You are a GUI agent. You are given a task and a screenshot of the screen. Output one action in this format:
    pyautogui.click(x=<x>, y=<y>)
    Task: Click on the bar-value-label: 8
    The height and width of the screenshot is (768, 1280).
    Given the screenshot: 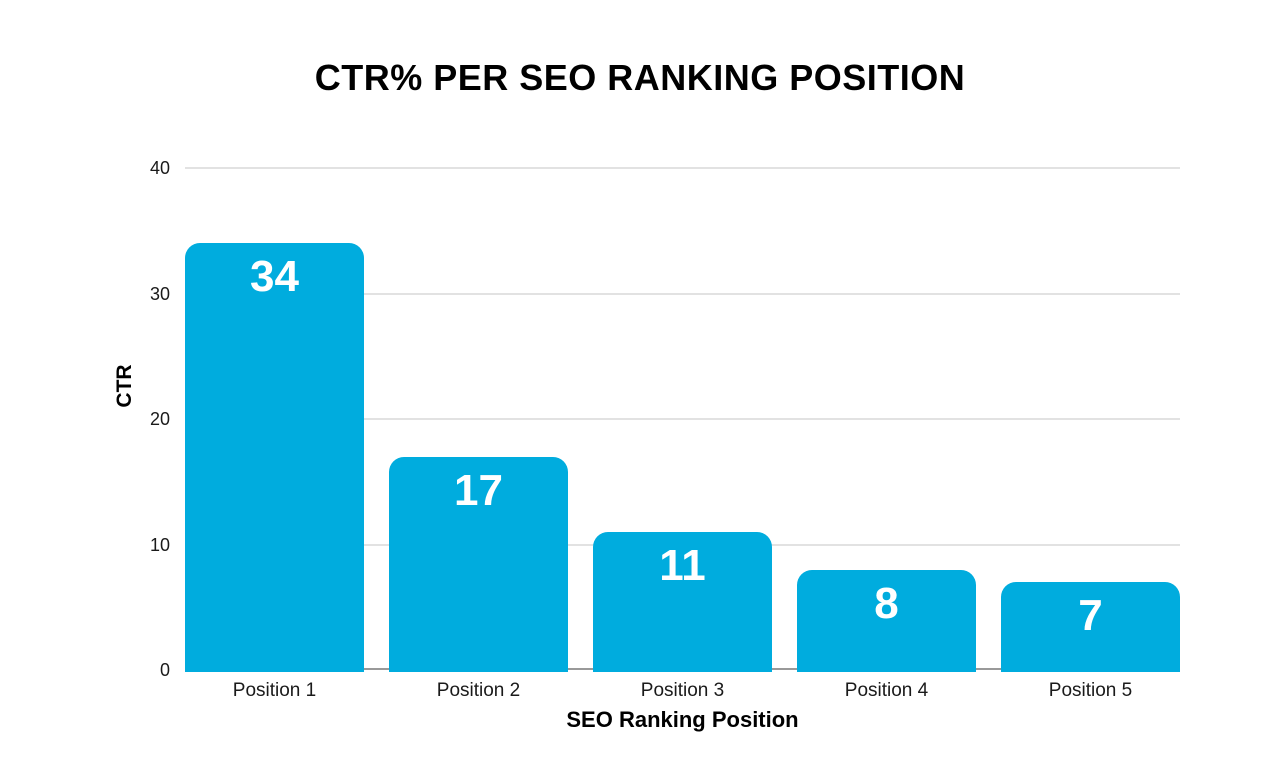 What is the action you would take?
    pyautogui.click(x=886, y=603)
    